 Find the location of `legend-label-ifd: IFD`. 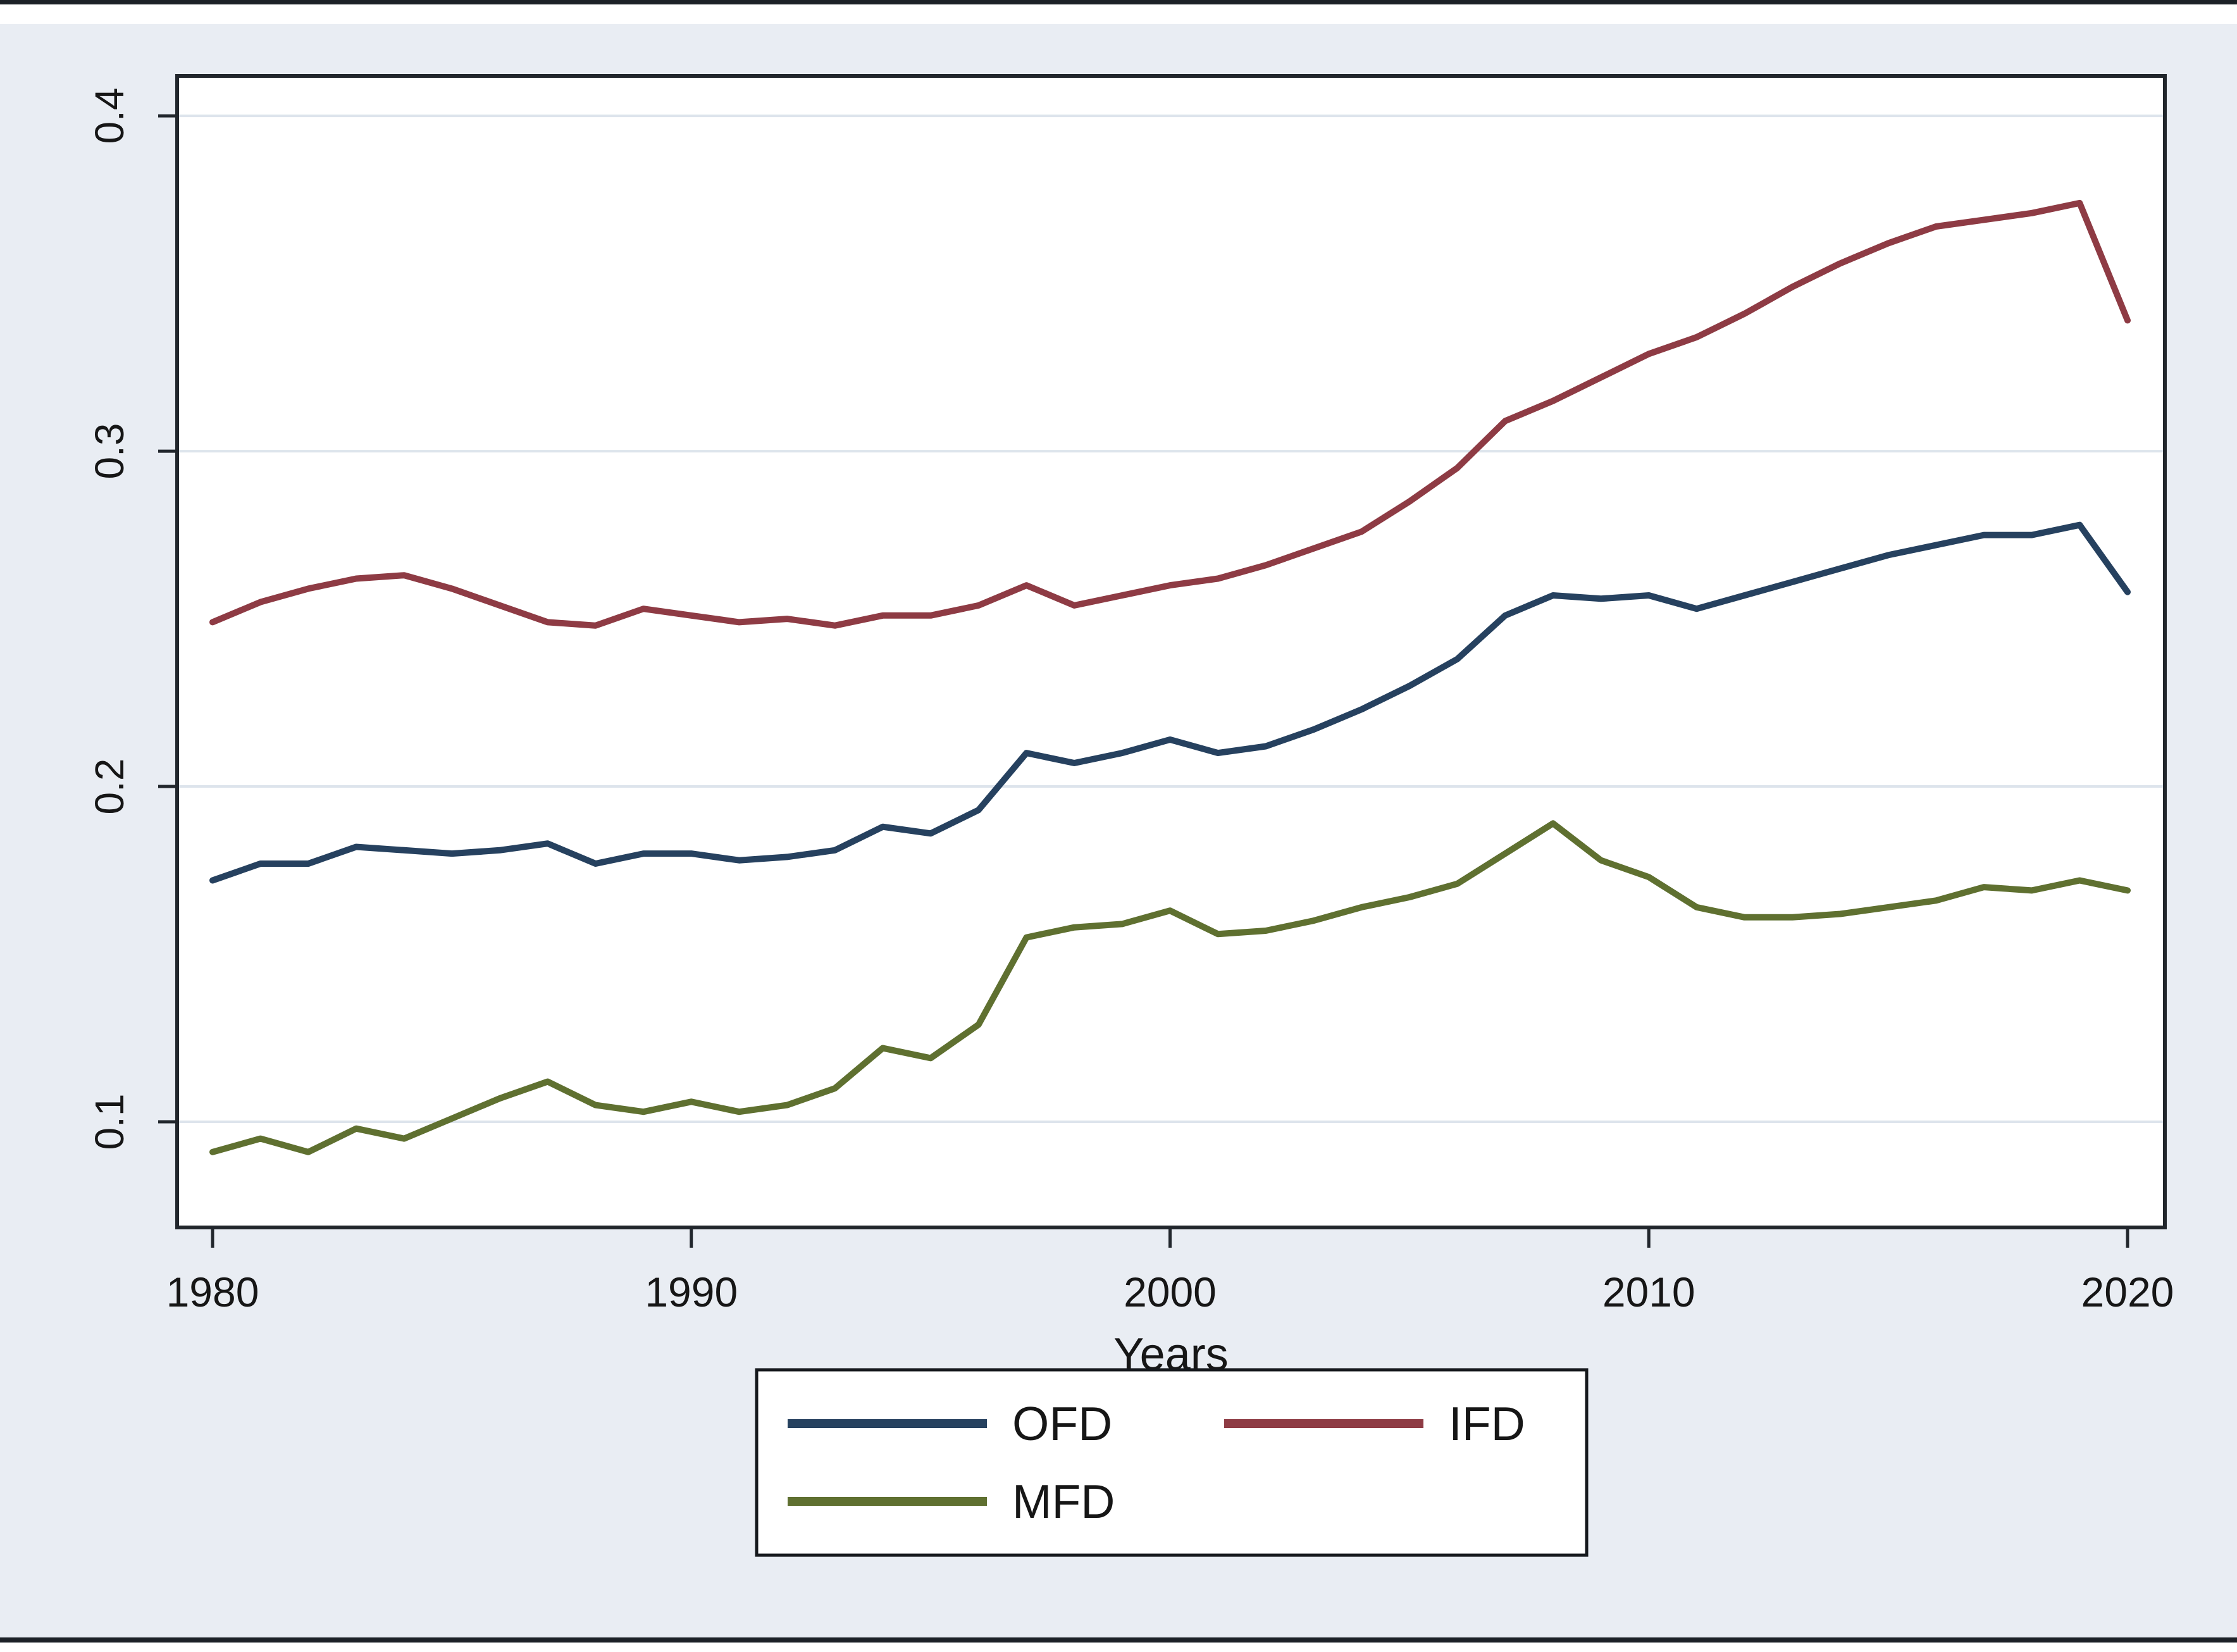

legend-label-ifd: IFD is located at coordinates (1487, 1423).